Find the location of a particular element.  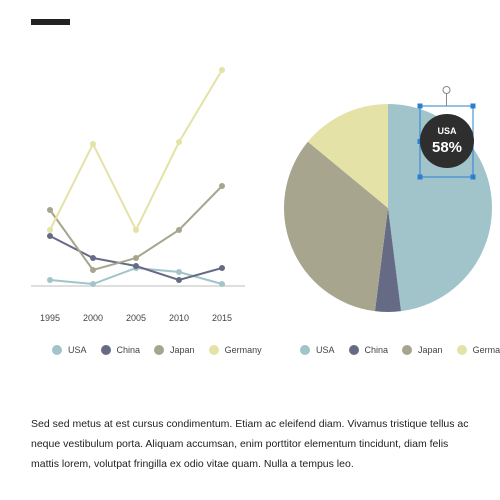

x-tick-label: 2015 is located at coordinates (222, 318).